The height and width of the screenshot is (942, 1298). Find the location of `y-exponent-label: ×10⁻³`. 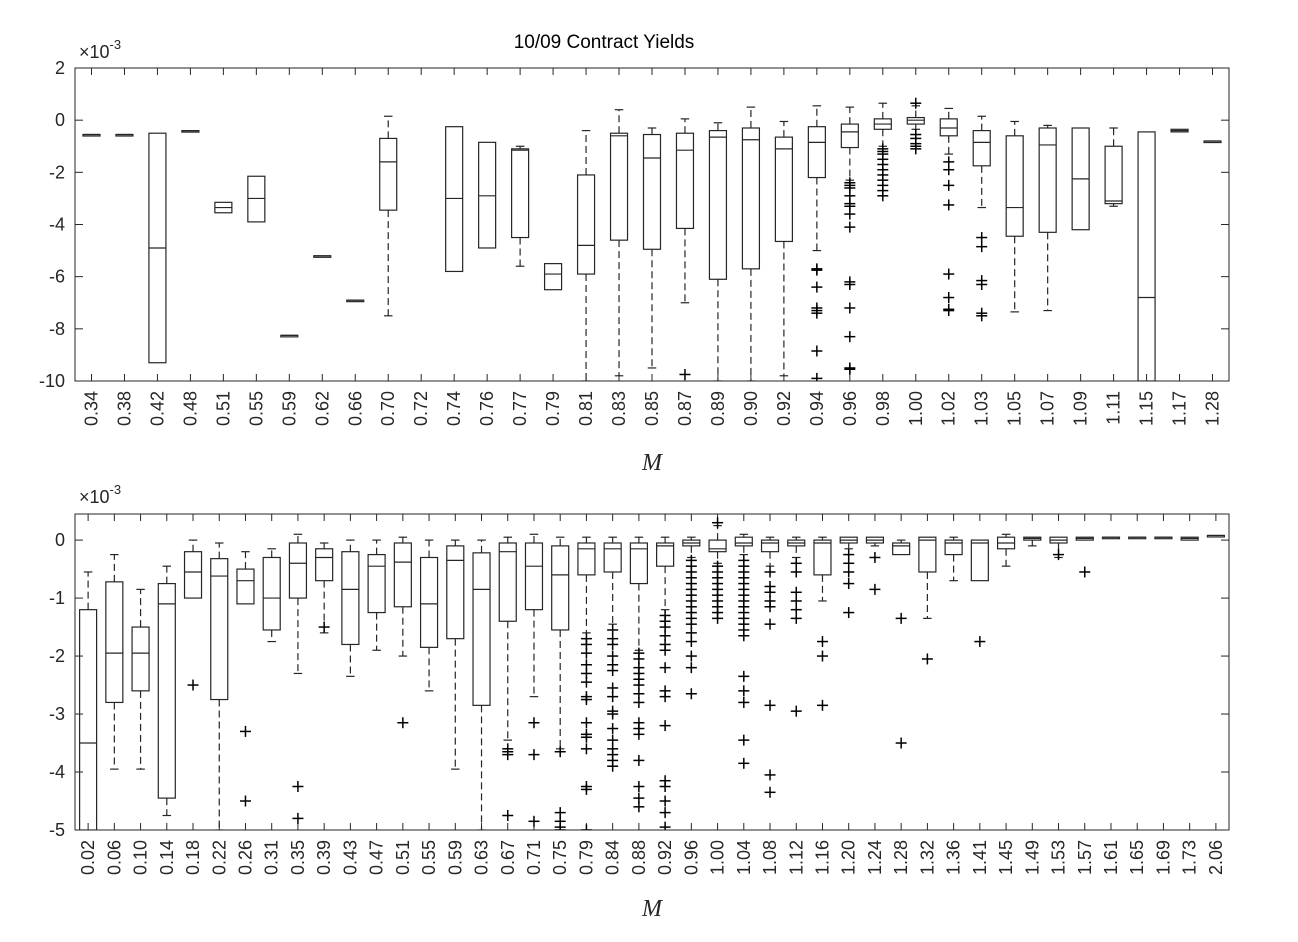

y-exponent-label: ×10⁻³ is located at coordinates (100, 49).